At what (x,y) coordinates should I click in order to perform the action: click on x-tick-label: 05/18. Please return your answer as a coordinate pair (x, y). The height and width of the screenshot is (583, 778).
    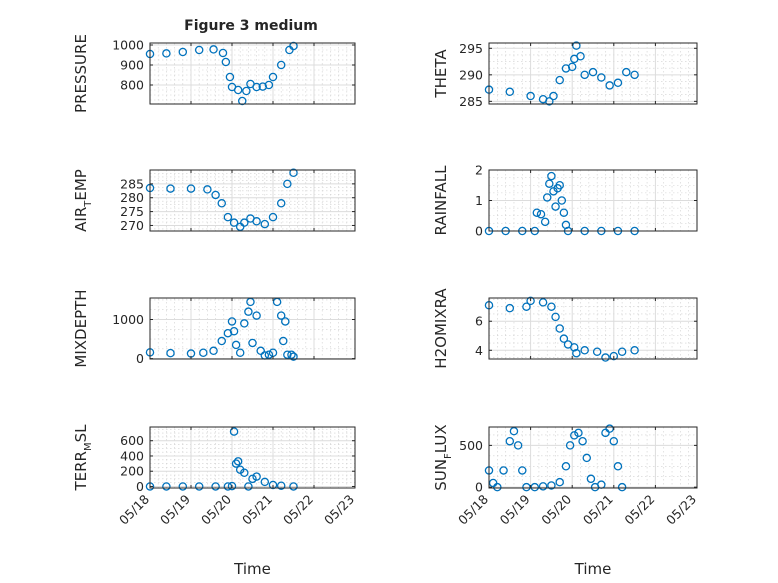
    Looking at the image, I should click on (134, 509).